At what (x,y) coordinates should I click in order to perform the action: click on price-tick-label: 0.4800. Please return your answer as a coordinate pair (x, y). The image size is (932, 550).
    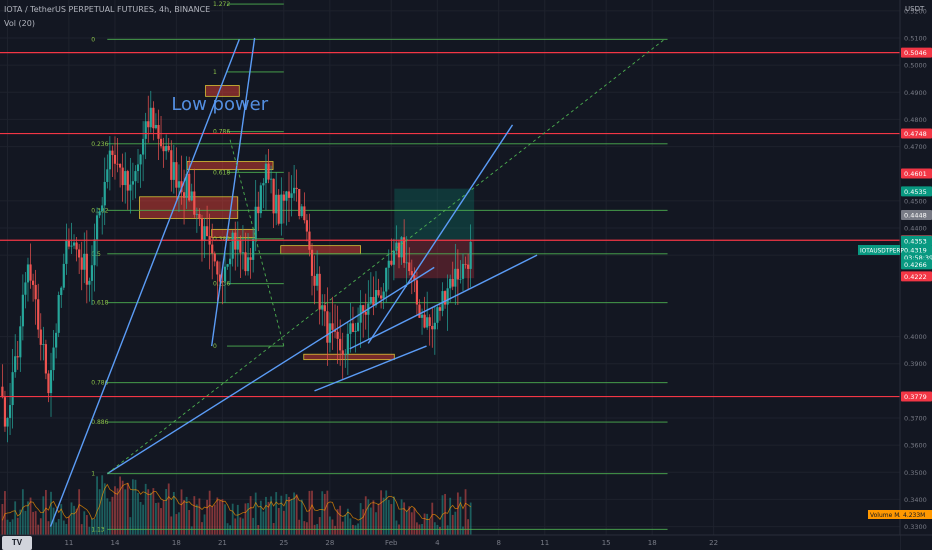
    Looking at the image, I should click on (915, 120).